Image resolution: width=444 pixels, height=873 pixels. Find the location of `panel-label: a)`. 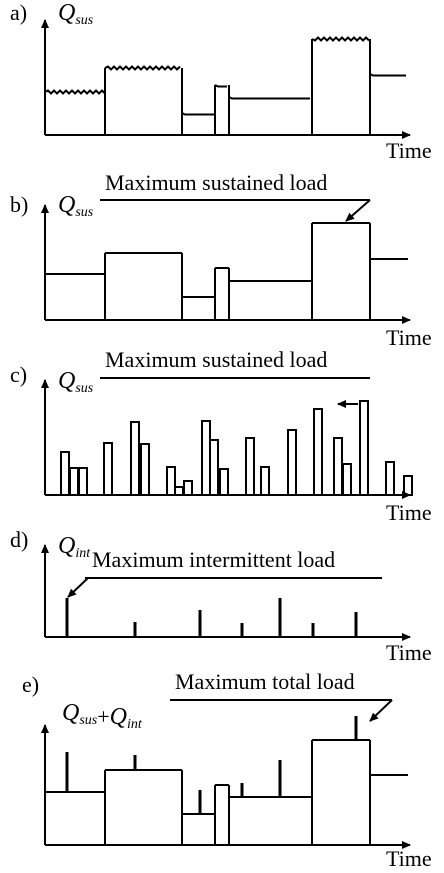

panel-label: a) is located at coordinates (18, 12).